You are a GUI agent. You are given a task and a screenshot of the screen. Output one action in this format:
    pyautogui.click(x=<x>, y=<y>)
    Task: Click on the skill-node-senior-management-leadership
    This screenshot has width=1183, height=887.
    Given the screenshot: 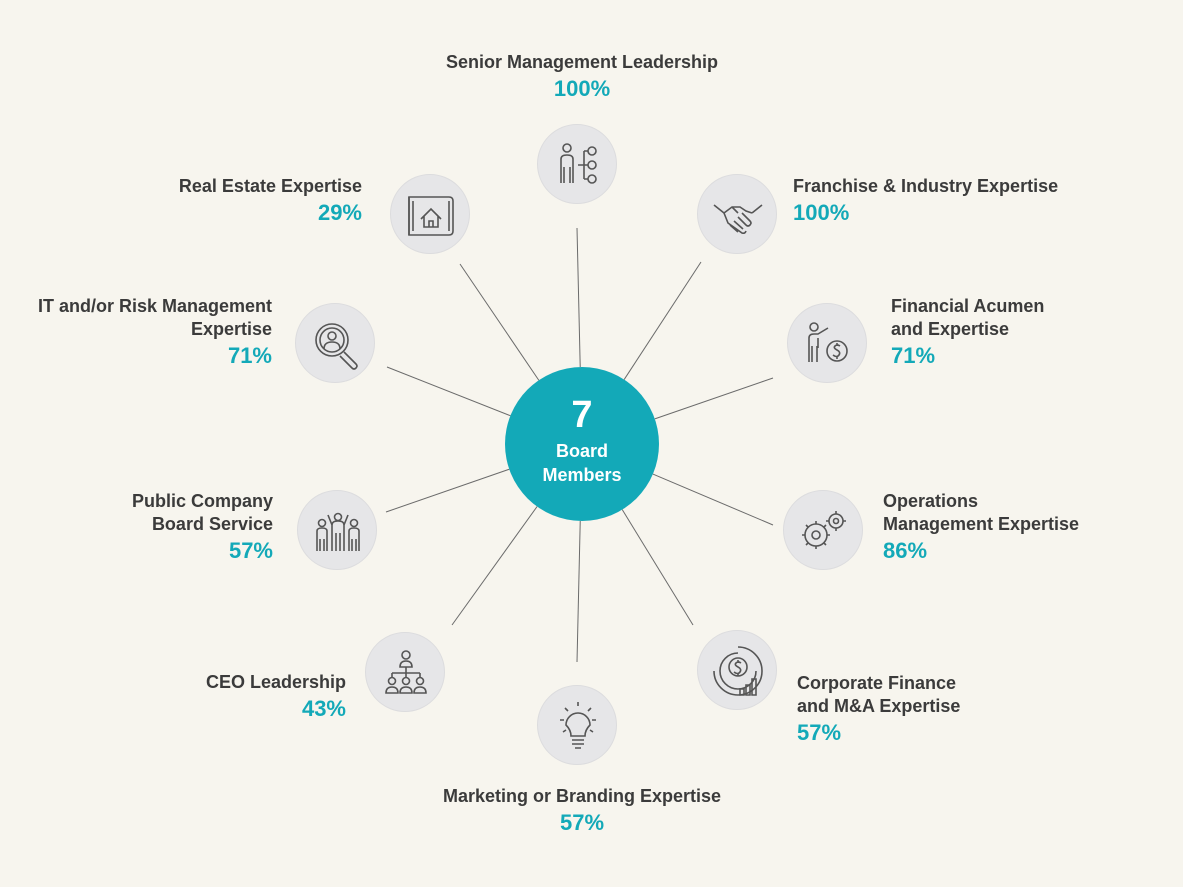 What is the action you would take?
    pyautogui.click(x=577, y=164)
    